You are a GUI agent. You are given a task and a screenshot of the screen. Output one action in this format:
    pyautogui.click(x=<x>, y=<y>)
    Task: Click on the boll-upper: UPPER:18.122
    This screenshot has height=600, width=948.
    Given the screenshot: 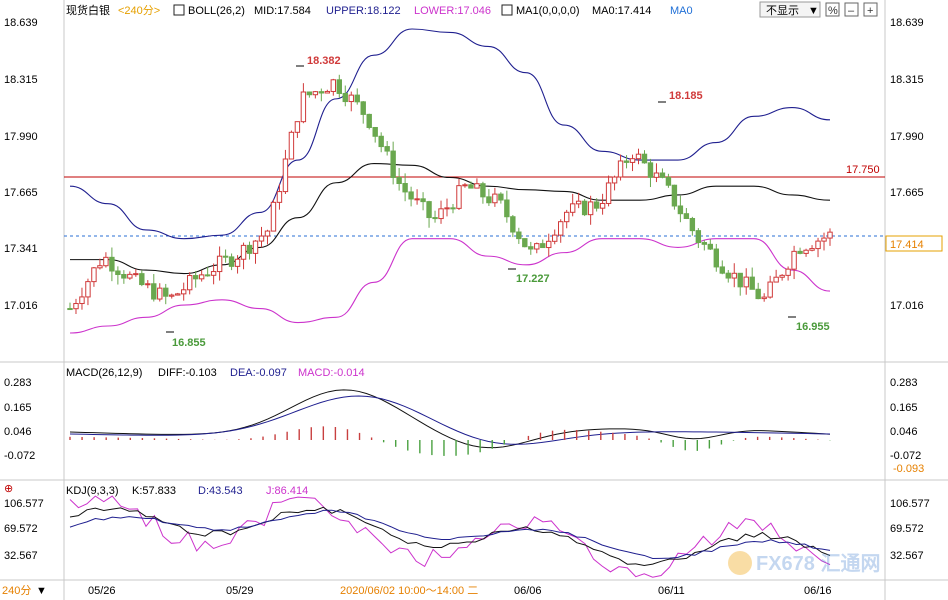 What is the action you would take?
    pyautogui.click(x=363, y=11)
    